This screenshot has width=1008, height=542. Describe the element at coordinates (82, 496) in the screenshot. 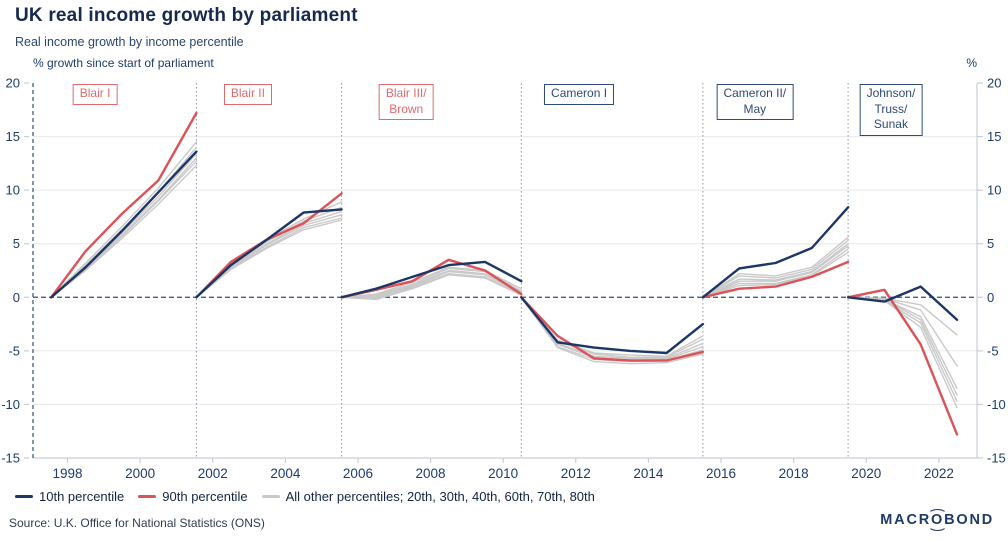

I see `legend-label-10th-percentile: 10th percentile` at that location.